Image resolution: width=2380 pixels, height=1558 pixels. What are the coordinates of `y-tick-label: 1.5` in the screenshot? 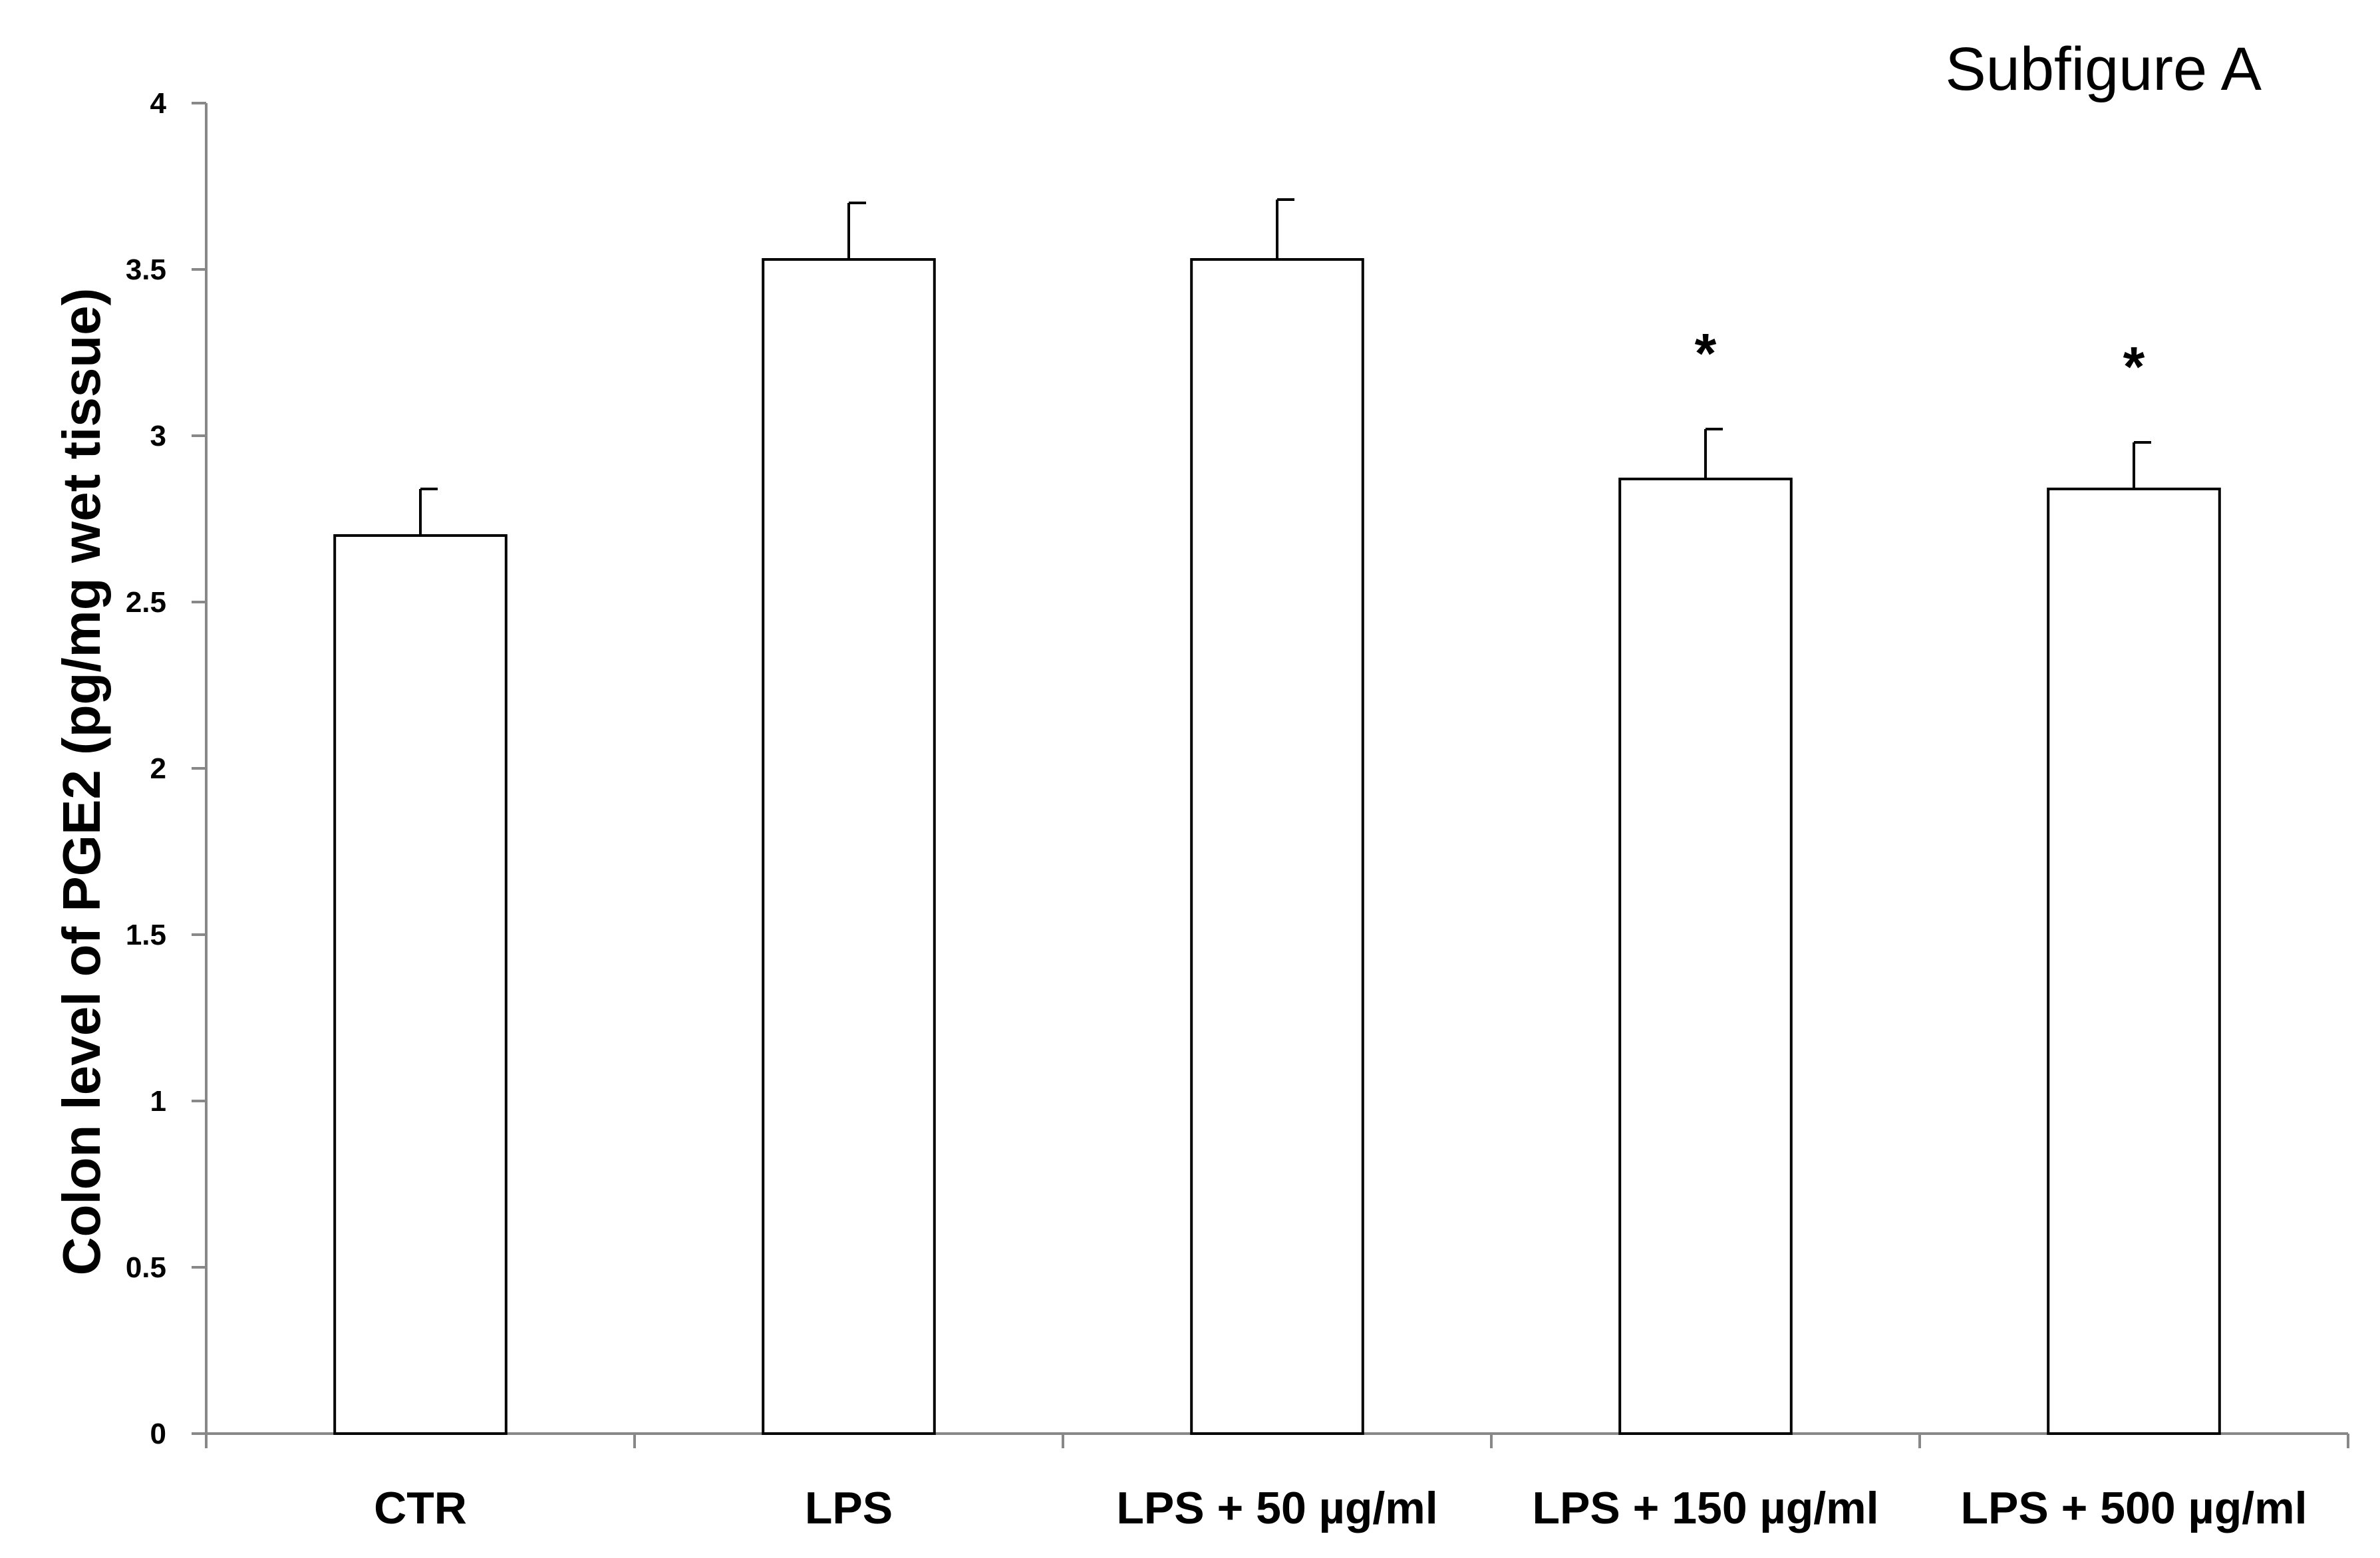 It's located at (146, 935).